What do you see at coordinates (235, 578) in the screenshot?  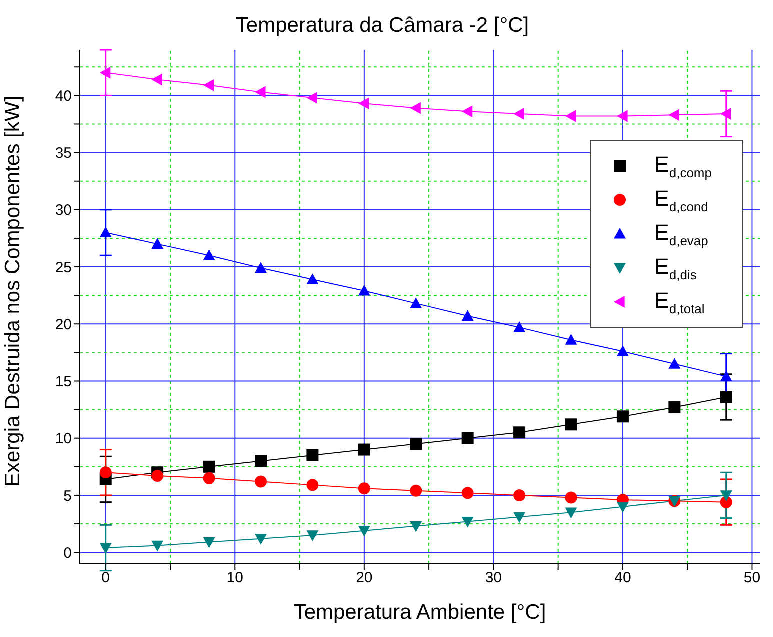 I see `x-tick-label: 10` at bounding box center [235, 578].